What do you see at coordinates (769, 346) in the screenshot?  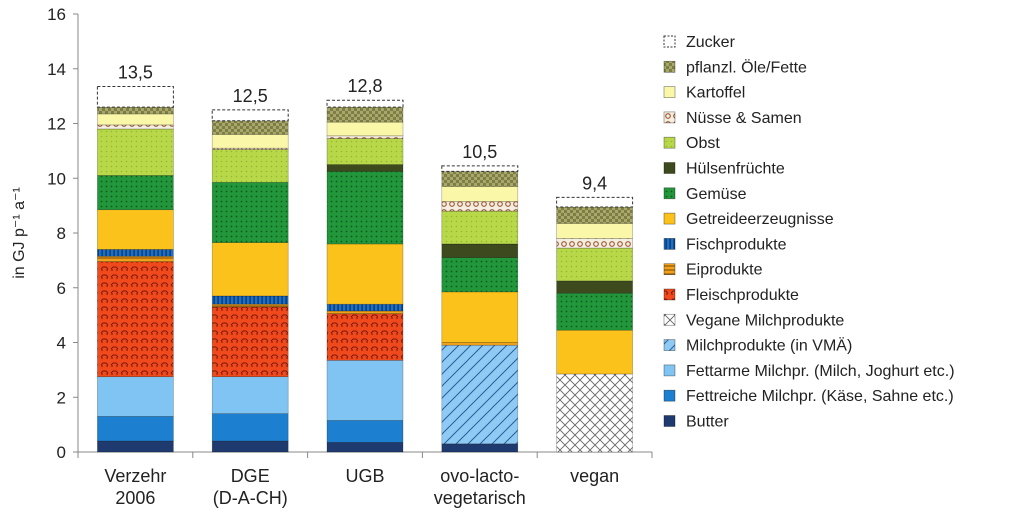 I see `legend-label: Milchprodukte (in VMÄ)` at bounding box center [769, 346].